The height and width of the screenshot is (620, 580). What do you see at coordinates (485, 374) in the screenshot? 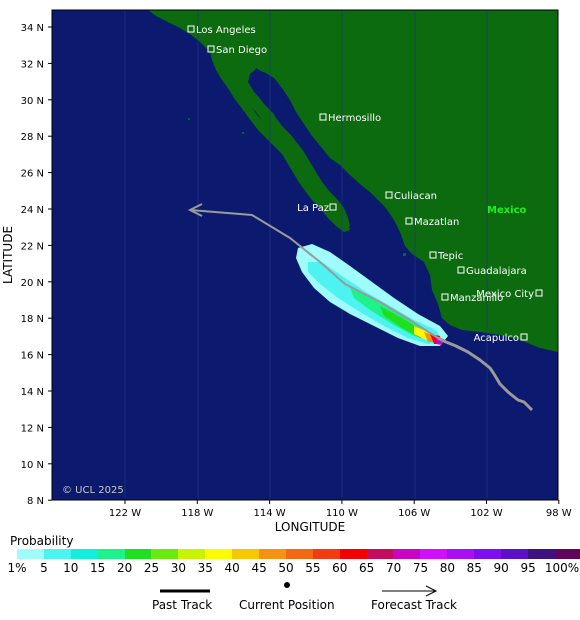
I see `past-track-line` at bounding box center [485, 374].